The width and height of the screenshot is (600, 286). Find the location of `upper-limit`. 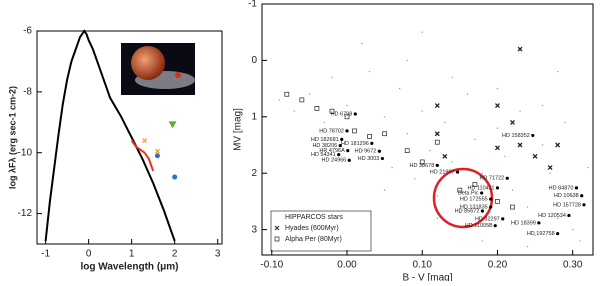

upper-limit is located at coordinates (172, 125).